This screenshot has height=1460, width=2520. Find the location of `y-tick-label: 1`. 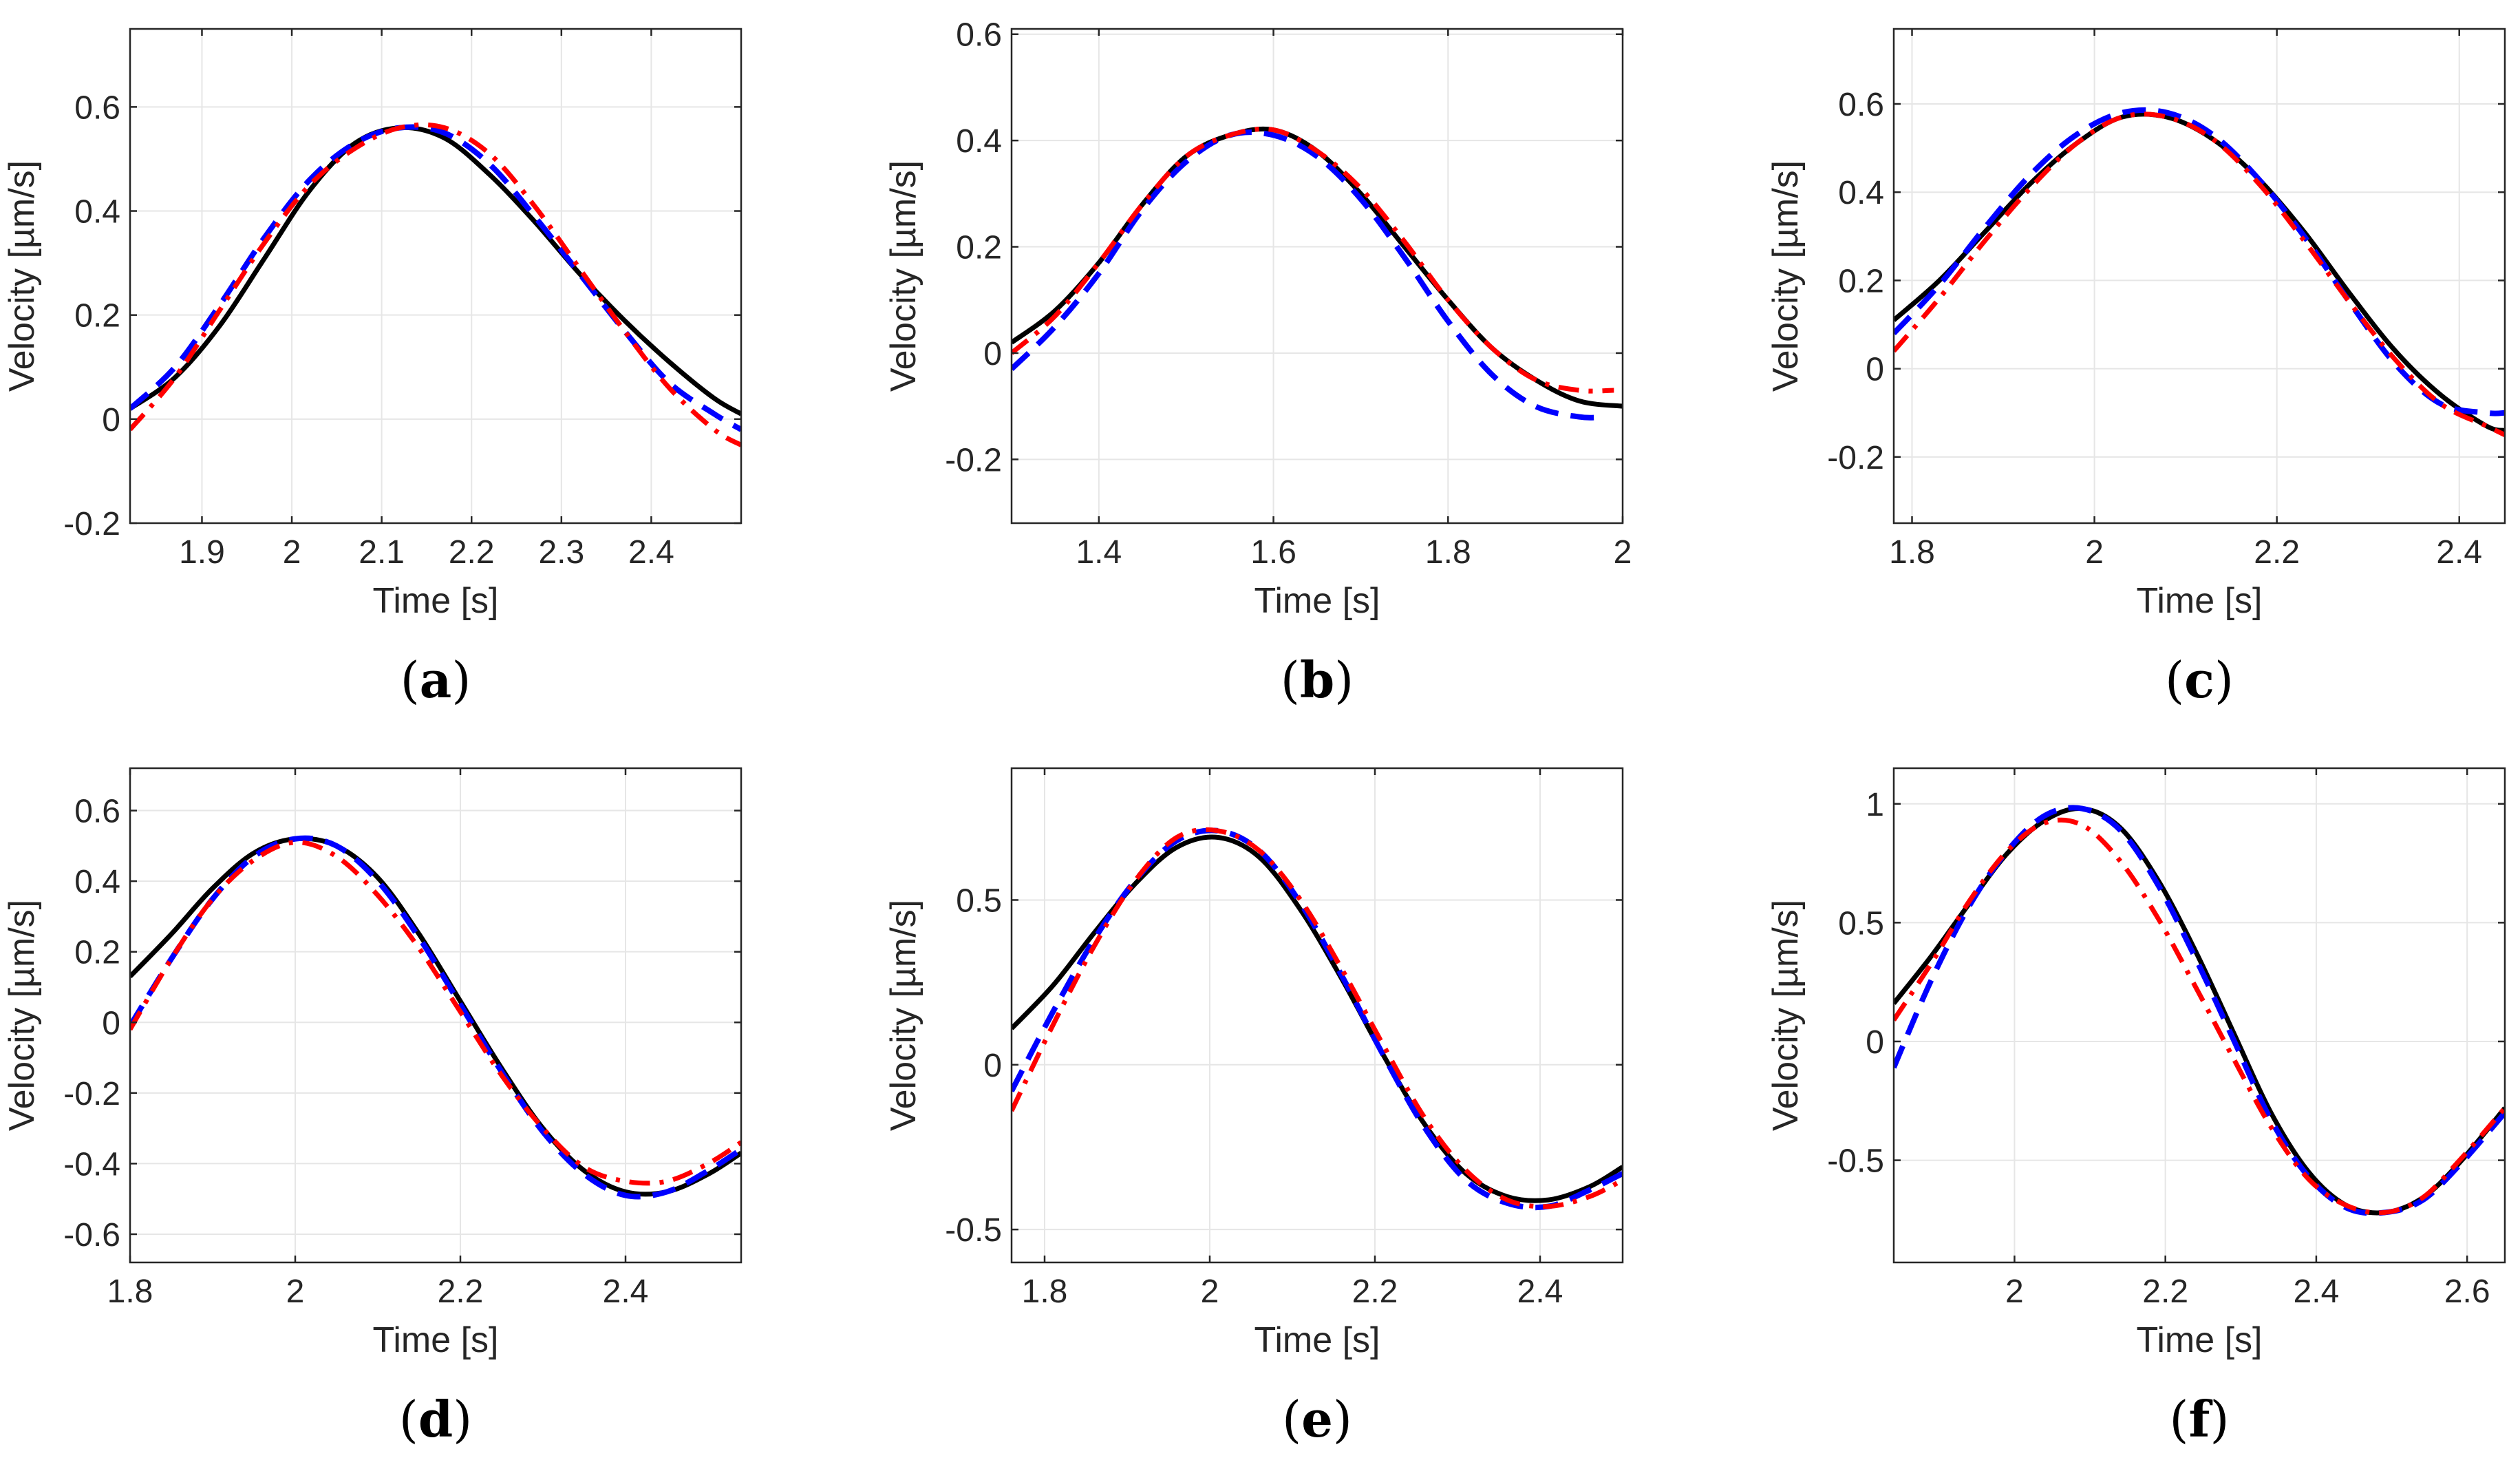

y-tick-label: 1 is located at coordinates (1875, 805).